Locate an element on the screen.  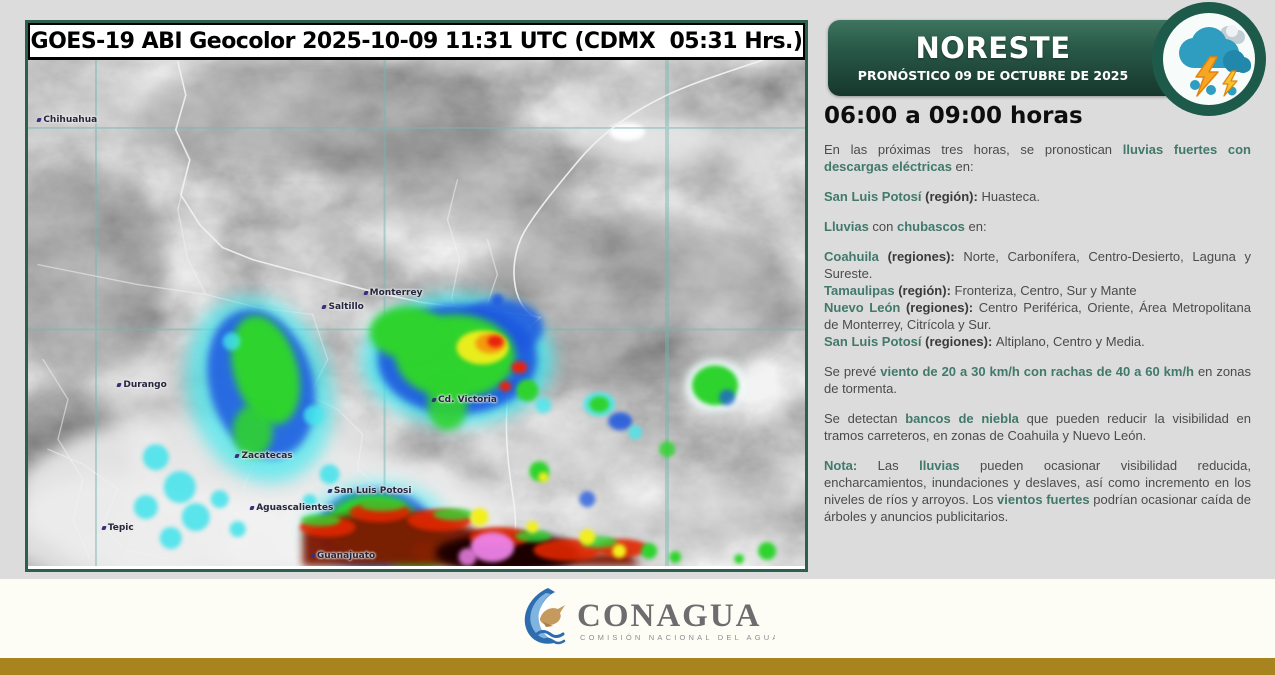
forecast-date-subtitle: PRONÓSTICO 09 DE OCTUBRE DE 2025 is located at coordinates (993, 76).